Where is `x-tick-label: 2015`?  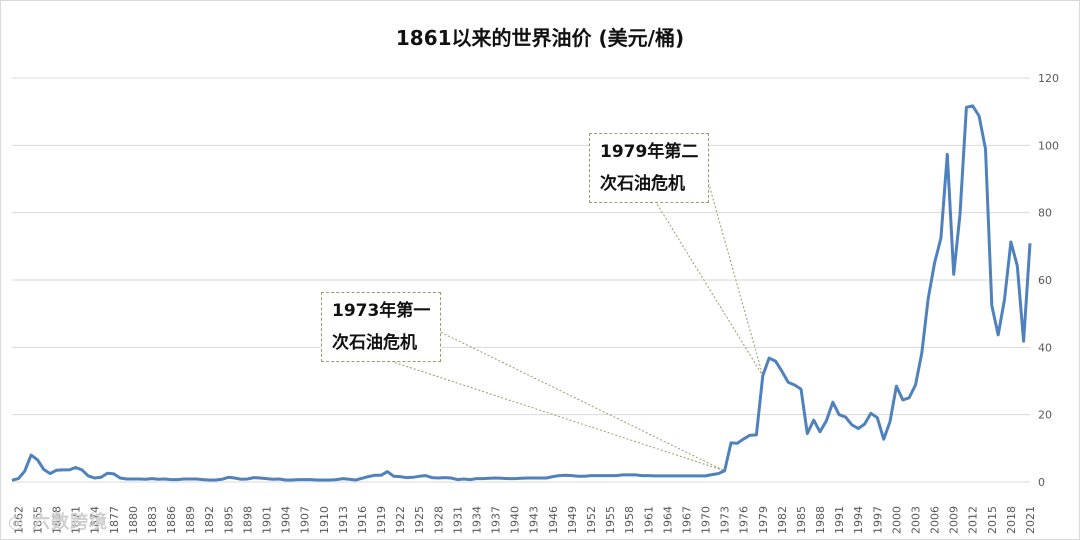
x-tick-label: 2015 is located at coordinates (992, 520).